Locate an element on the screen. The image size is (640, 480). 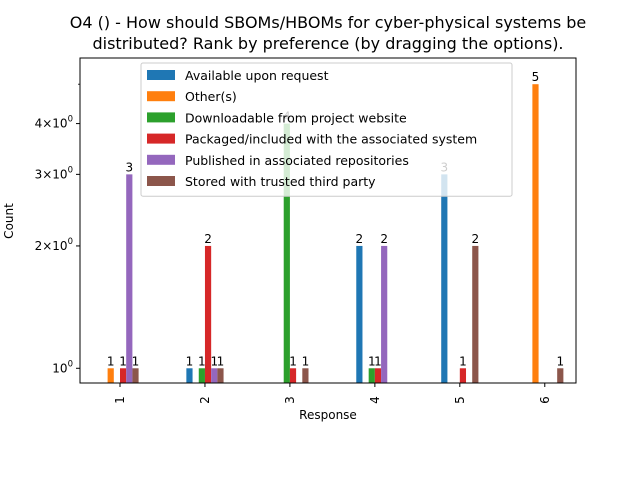
x-tick-label: 3 is located at coordinates (290, 400).